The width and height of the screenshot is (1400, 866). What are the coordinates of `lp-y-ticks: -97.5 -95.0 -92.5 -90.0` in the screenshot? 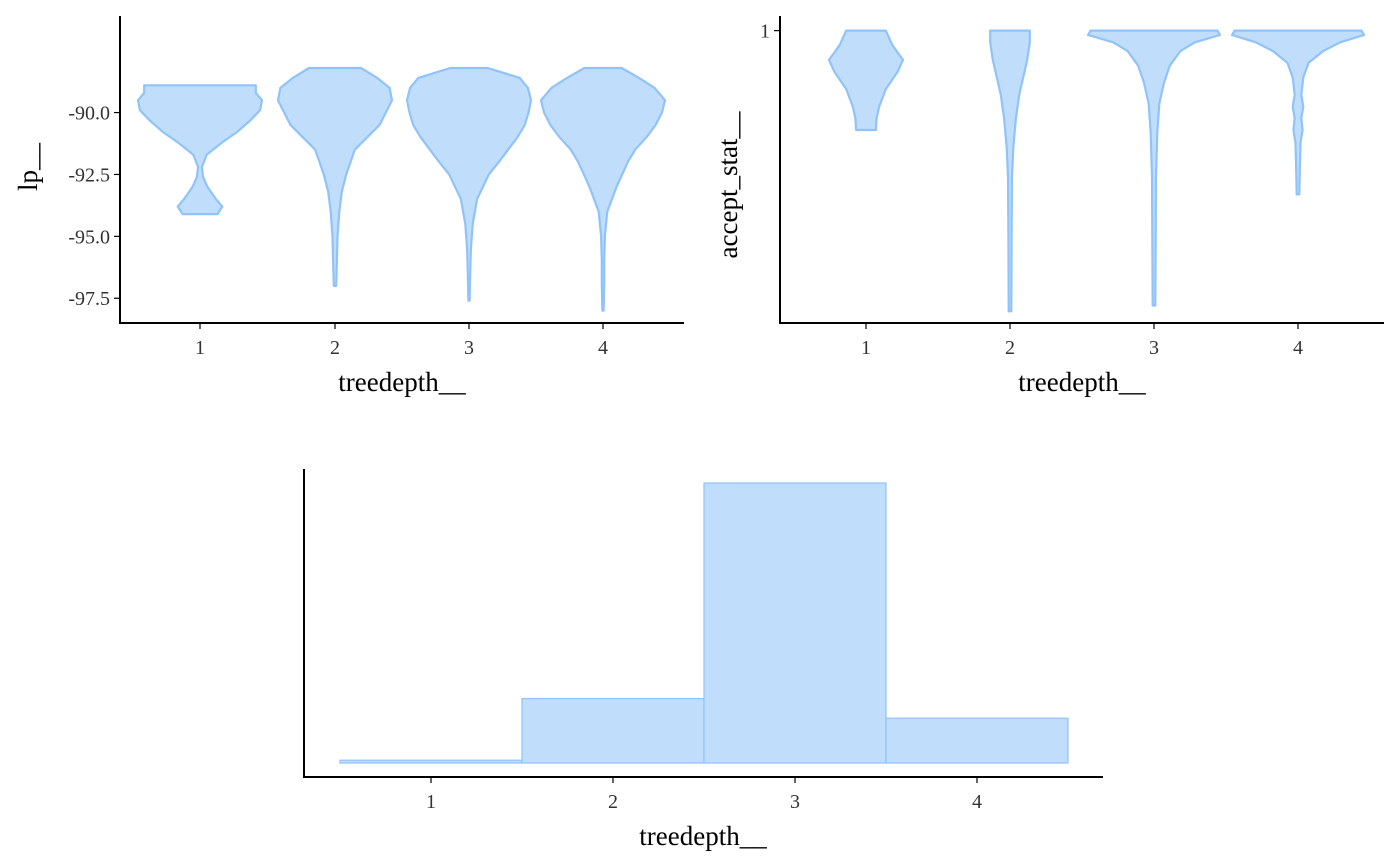 It's located at (94, 206).